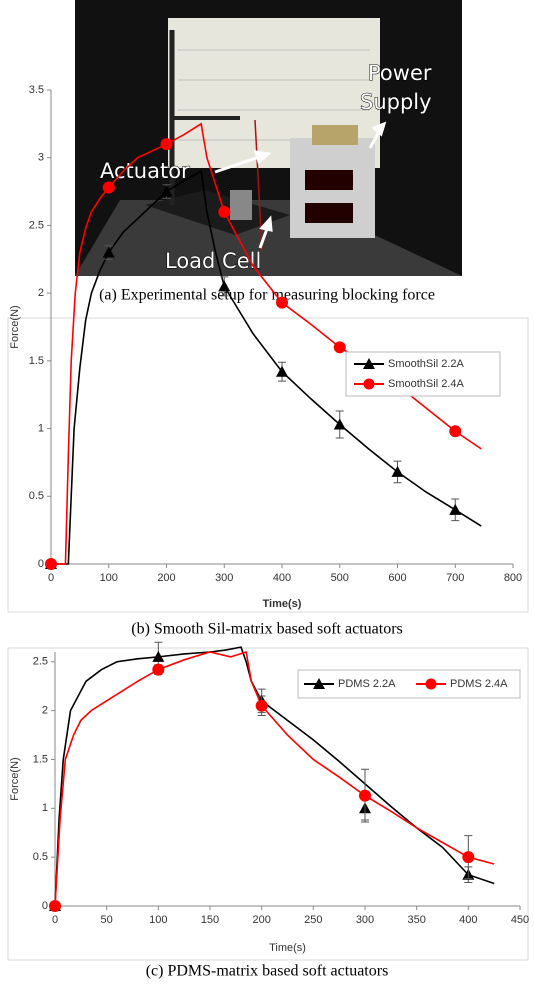 Image resolution: width=534 pixels, height=986 pixels. I want to click on caption: (c) PDMS-matrix based soft actuators, so click(267, 971).